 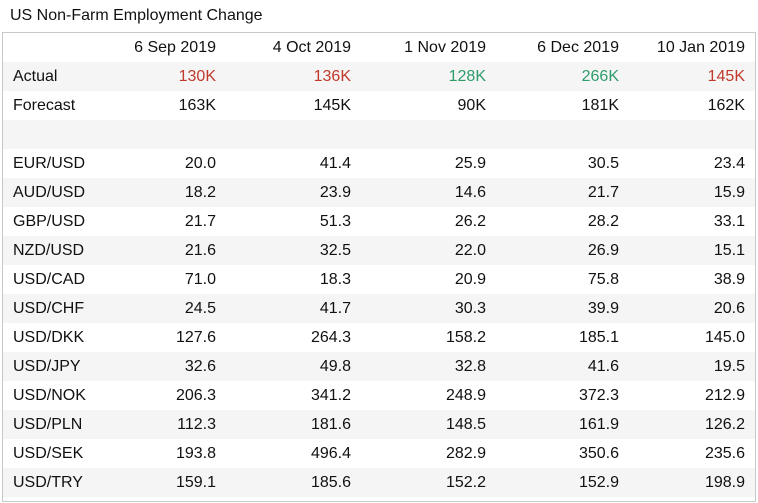 What do you see at coordinates (729, 221) in the screenshot?
I see `pair-value: 33.1` at bounding box center [729, 221].